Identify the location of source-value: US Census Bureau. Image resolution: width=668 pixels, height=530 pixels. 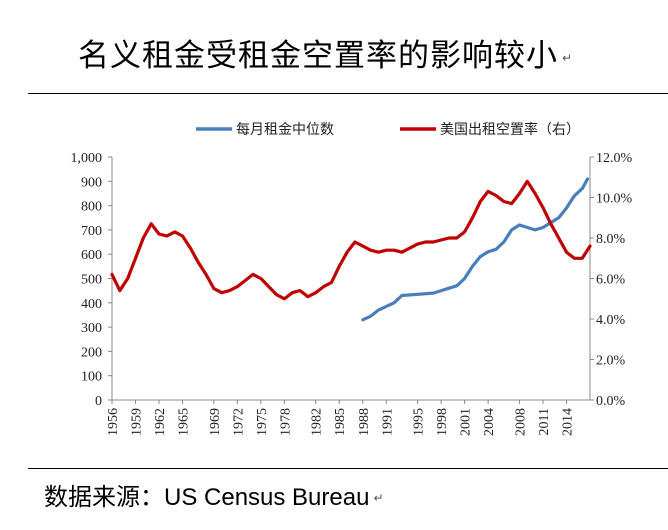
(267, 497).